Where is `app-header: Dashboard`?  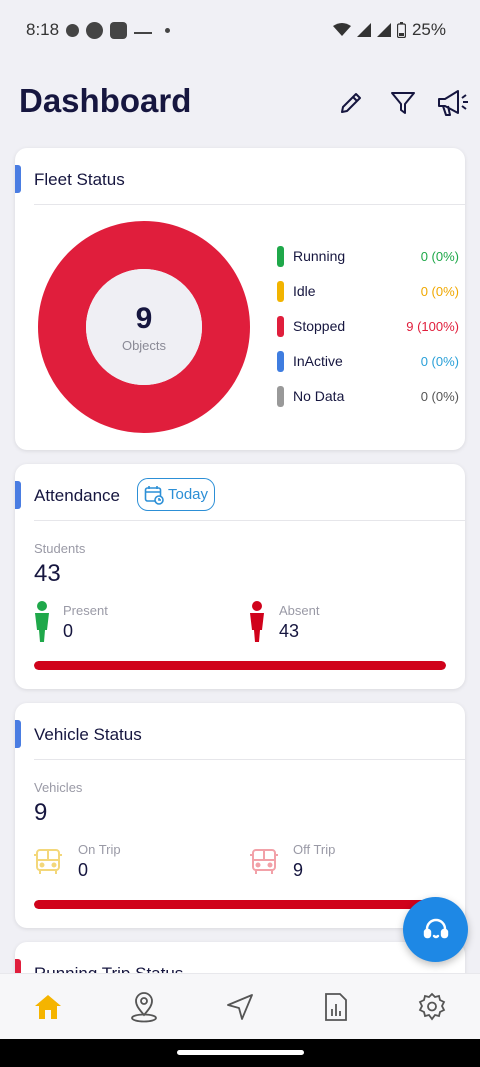 app-header: Dashboard is located at coordinates (240, 102).